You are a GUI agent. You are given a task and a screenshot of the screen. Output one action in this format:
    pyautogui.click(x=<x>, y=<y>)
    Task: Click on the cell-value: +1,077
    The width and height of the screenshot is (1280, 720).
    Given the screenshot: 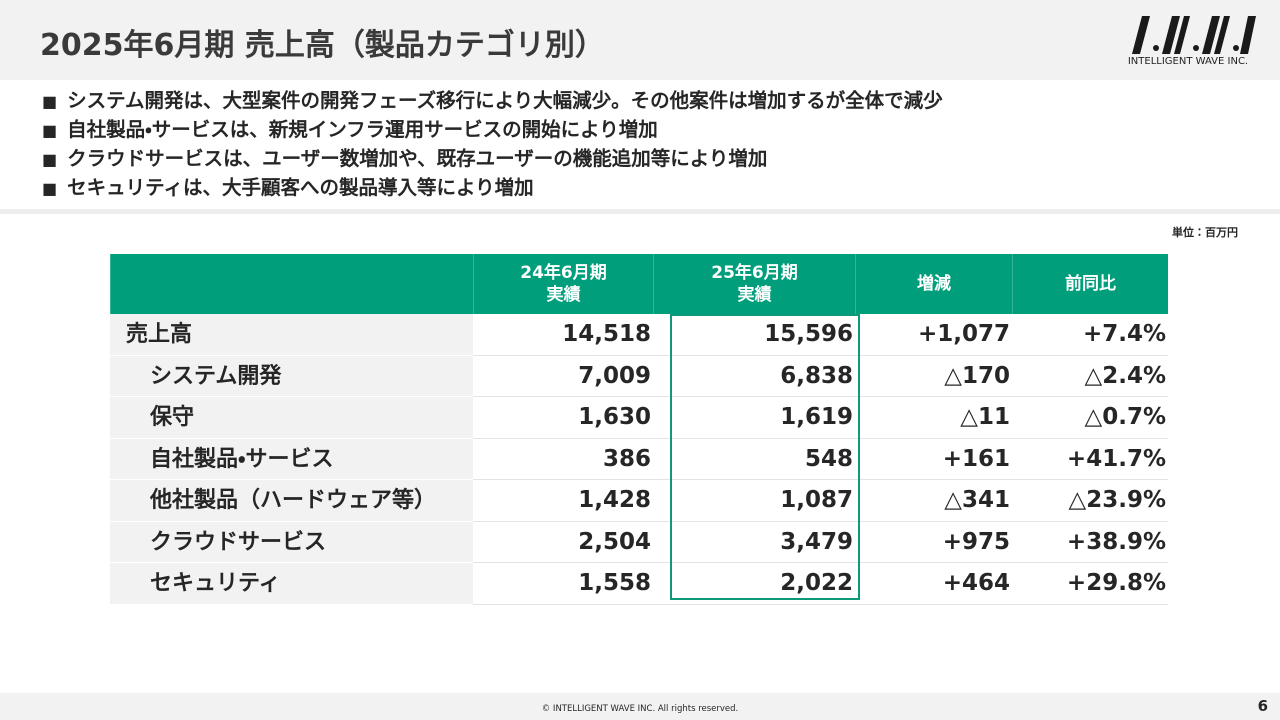 What is the action you would take?
    pyautogui.click(x=933, y=335)
    